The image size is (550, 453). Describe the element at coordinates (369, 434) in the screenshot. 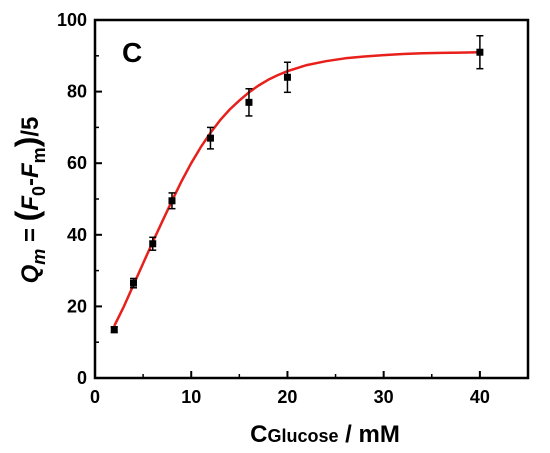

I see `x-axis-title-unit: / mM` at that location.